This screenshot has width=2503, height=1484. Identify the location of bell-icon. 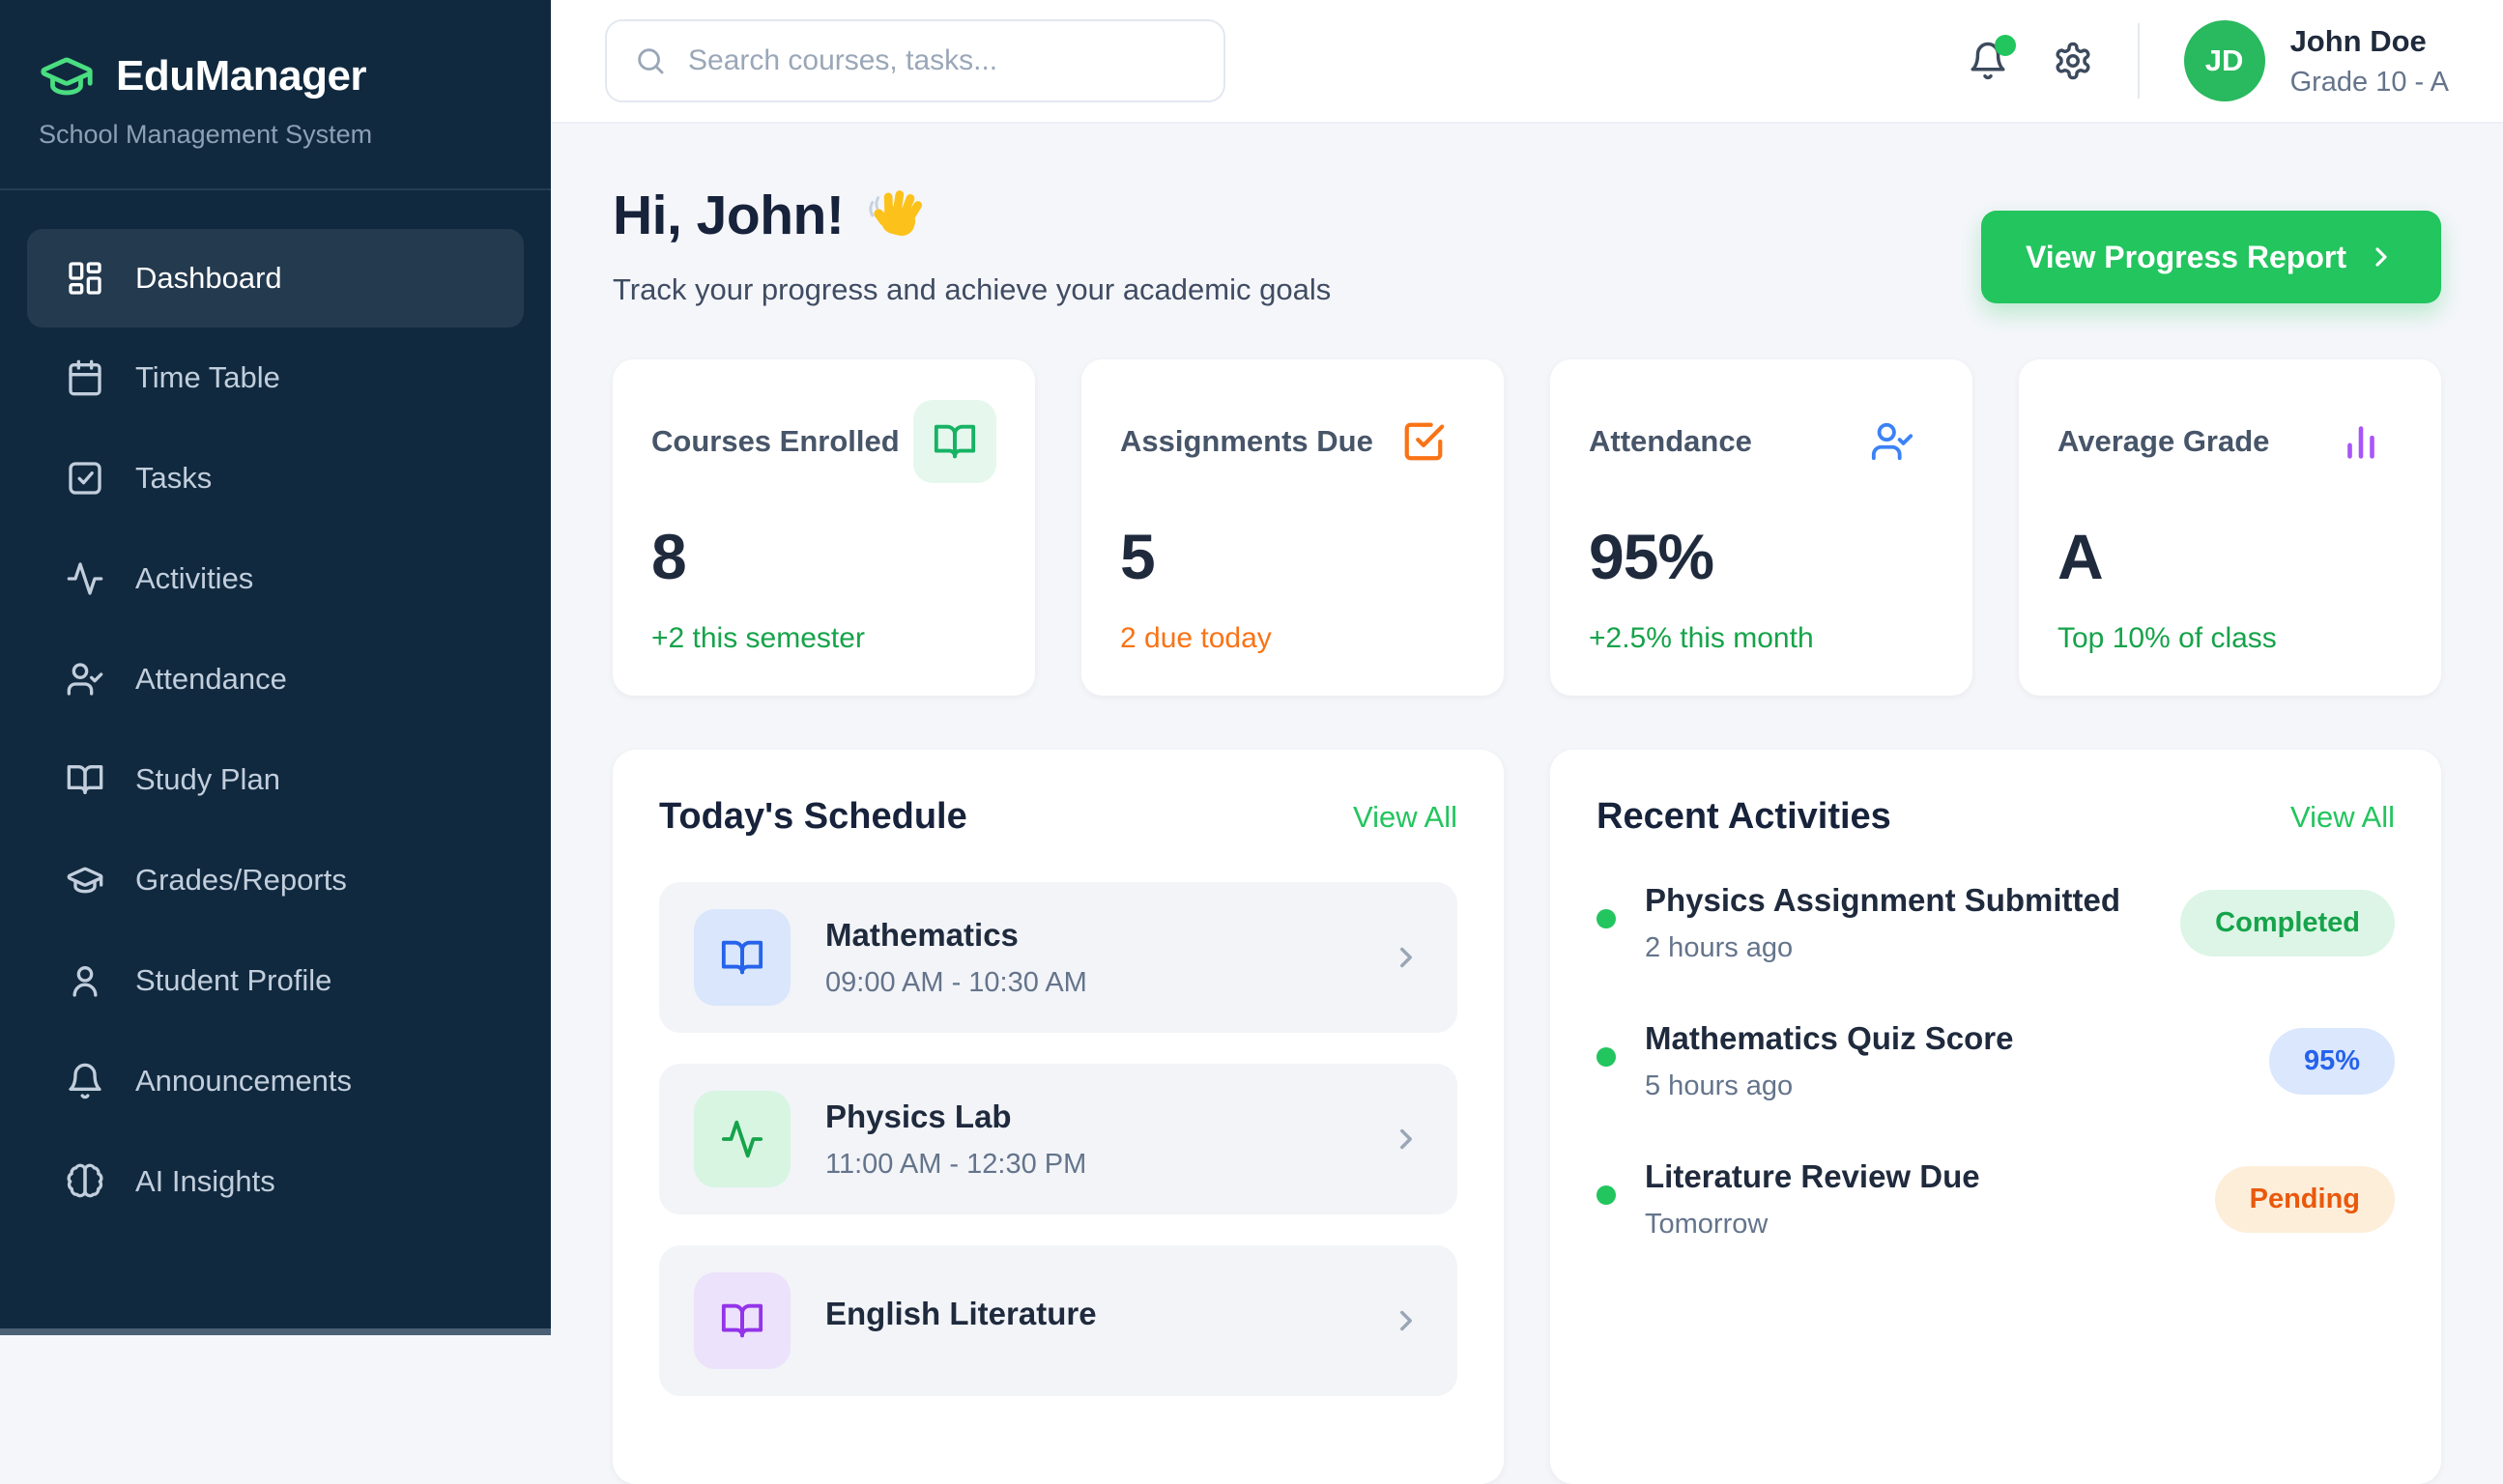
(85, 1081).